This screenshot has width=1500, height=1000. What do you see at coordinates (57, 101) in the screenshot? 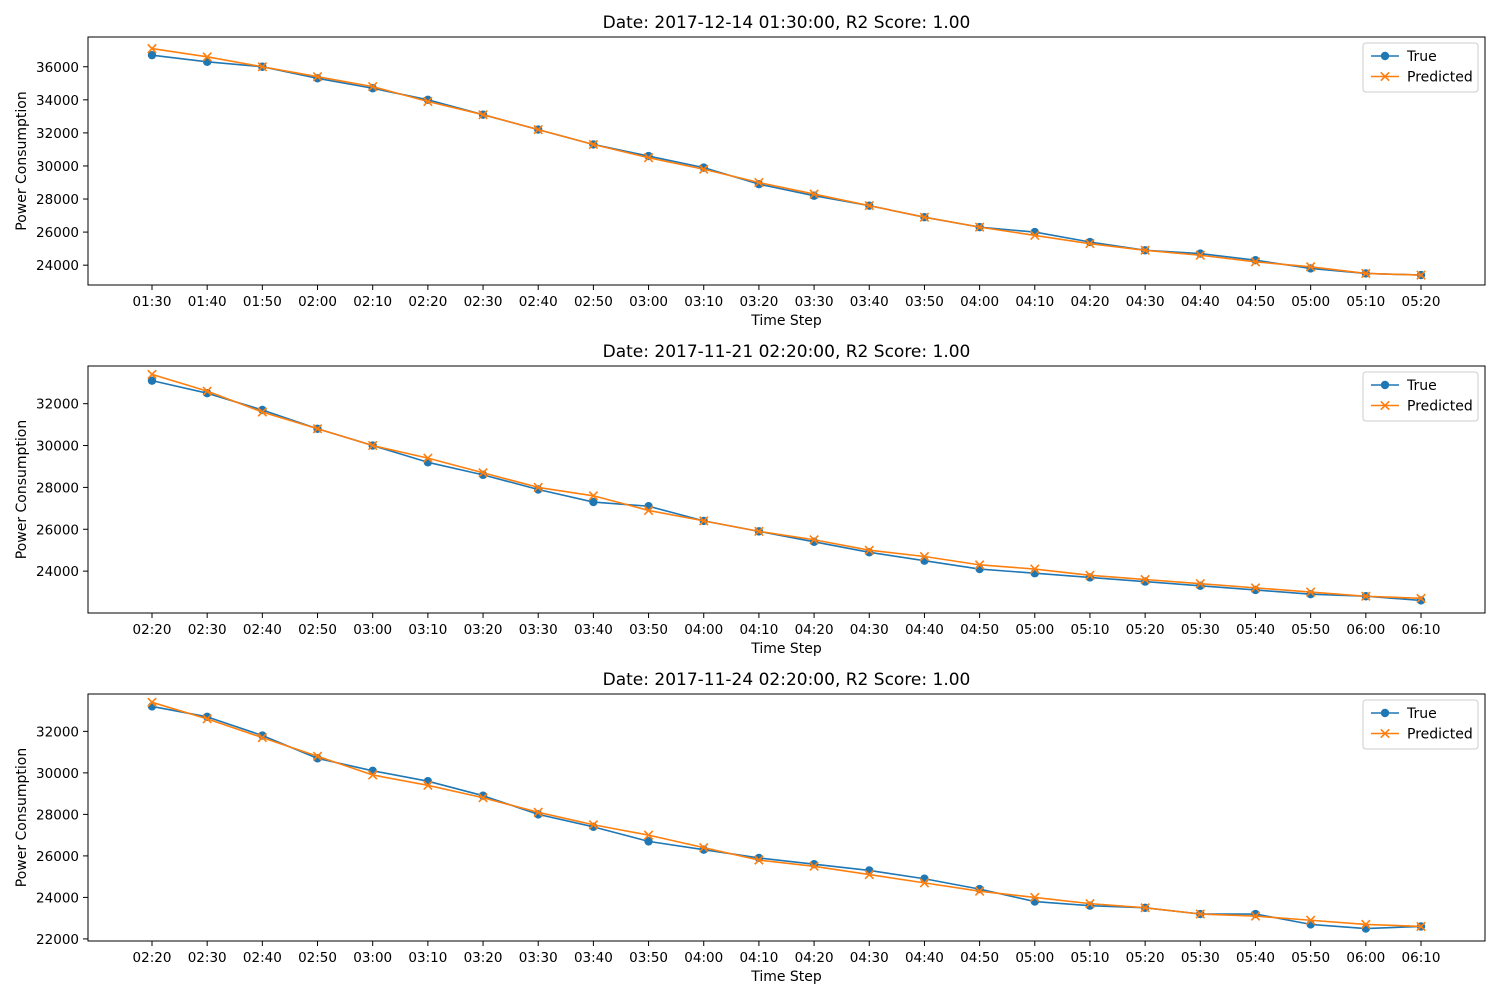
I see `y-tick-label: 34000` at bounding box center [57, 101].